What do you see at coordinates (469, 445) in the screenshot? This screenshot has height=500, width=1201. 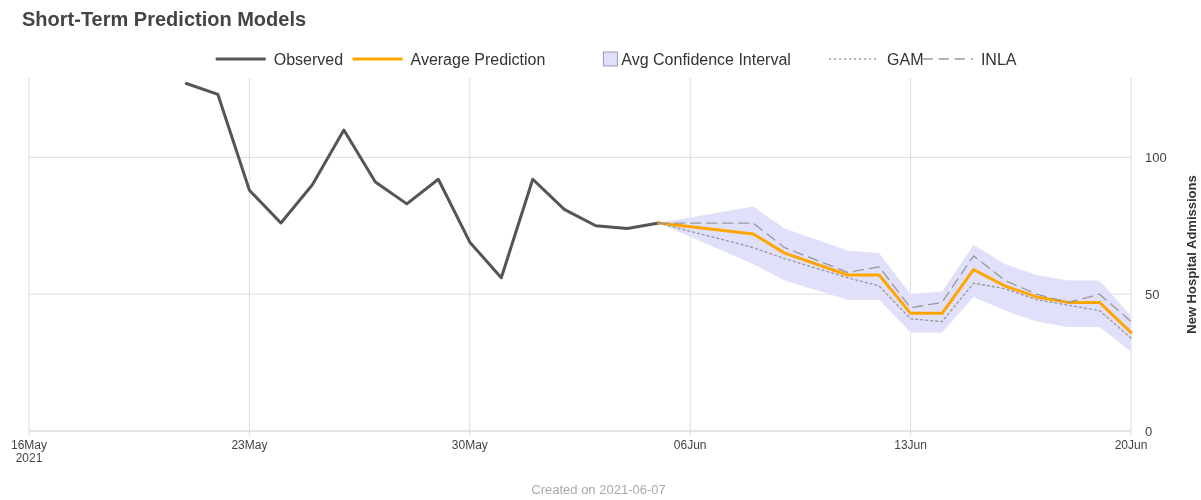 I see `x-tick-label: 30May` at bounding box center [469, 445].